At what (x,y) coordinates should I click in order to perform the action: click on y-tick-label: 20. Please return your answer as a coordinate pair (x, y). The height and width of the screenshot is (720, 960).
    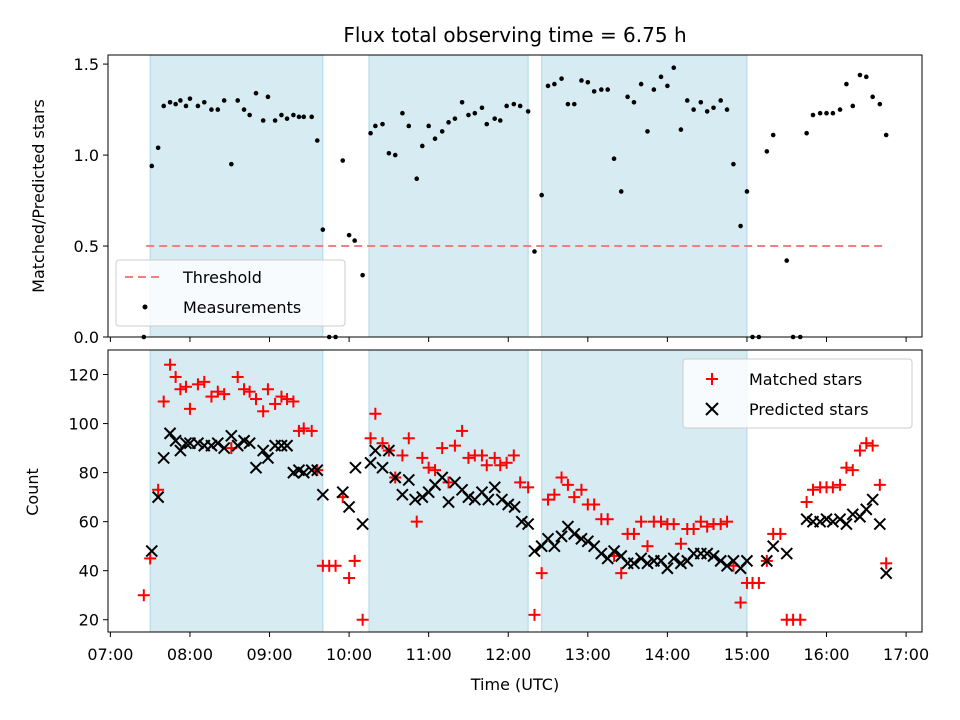
    Looking at the image, I should click on (89, 620).